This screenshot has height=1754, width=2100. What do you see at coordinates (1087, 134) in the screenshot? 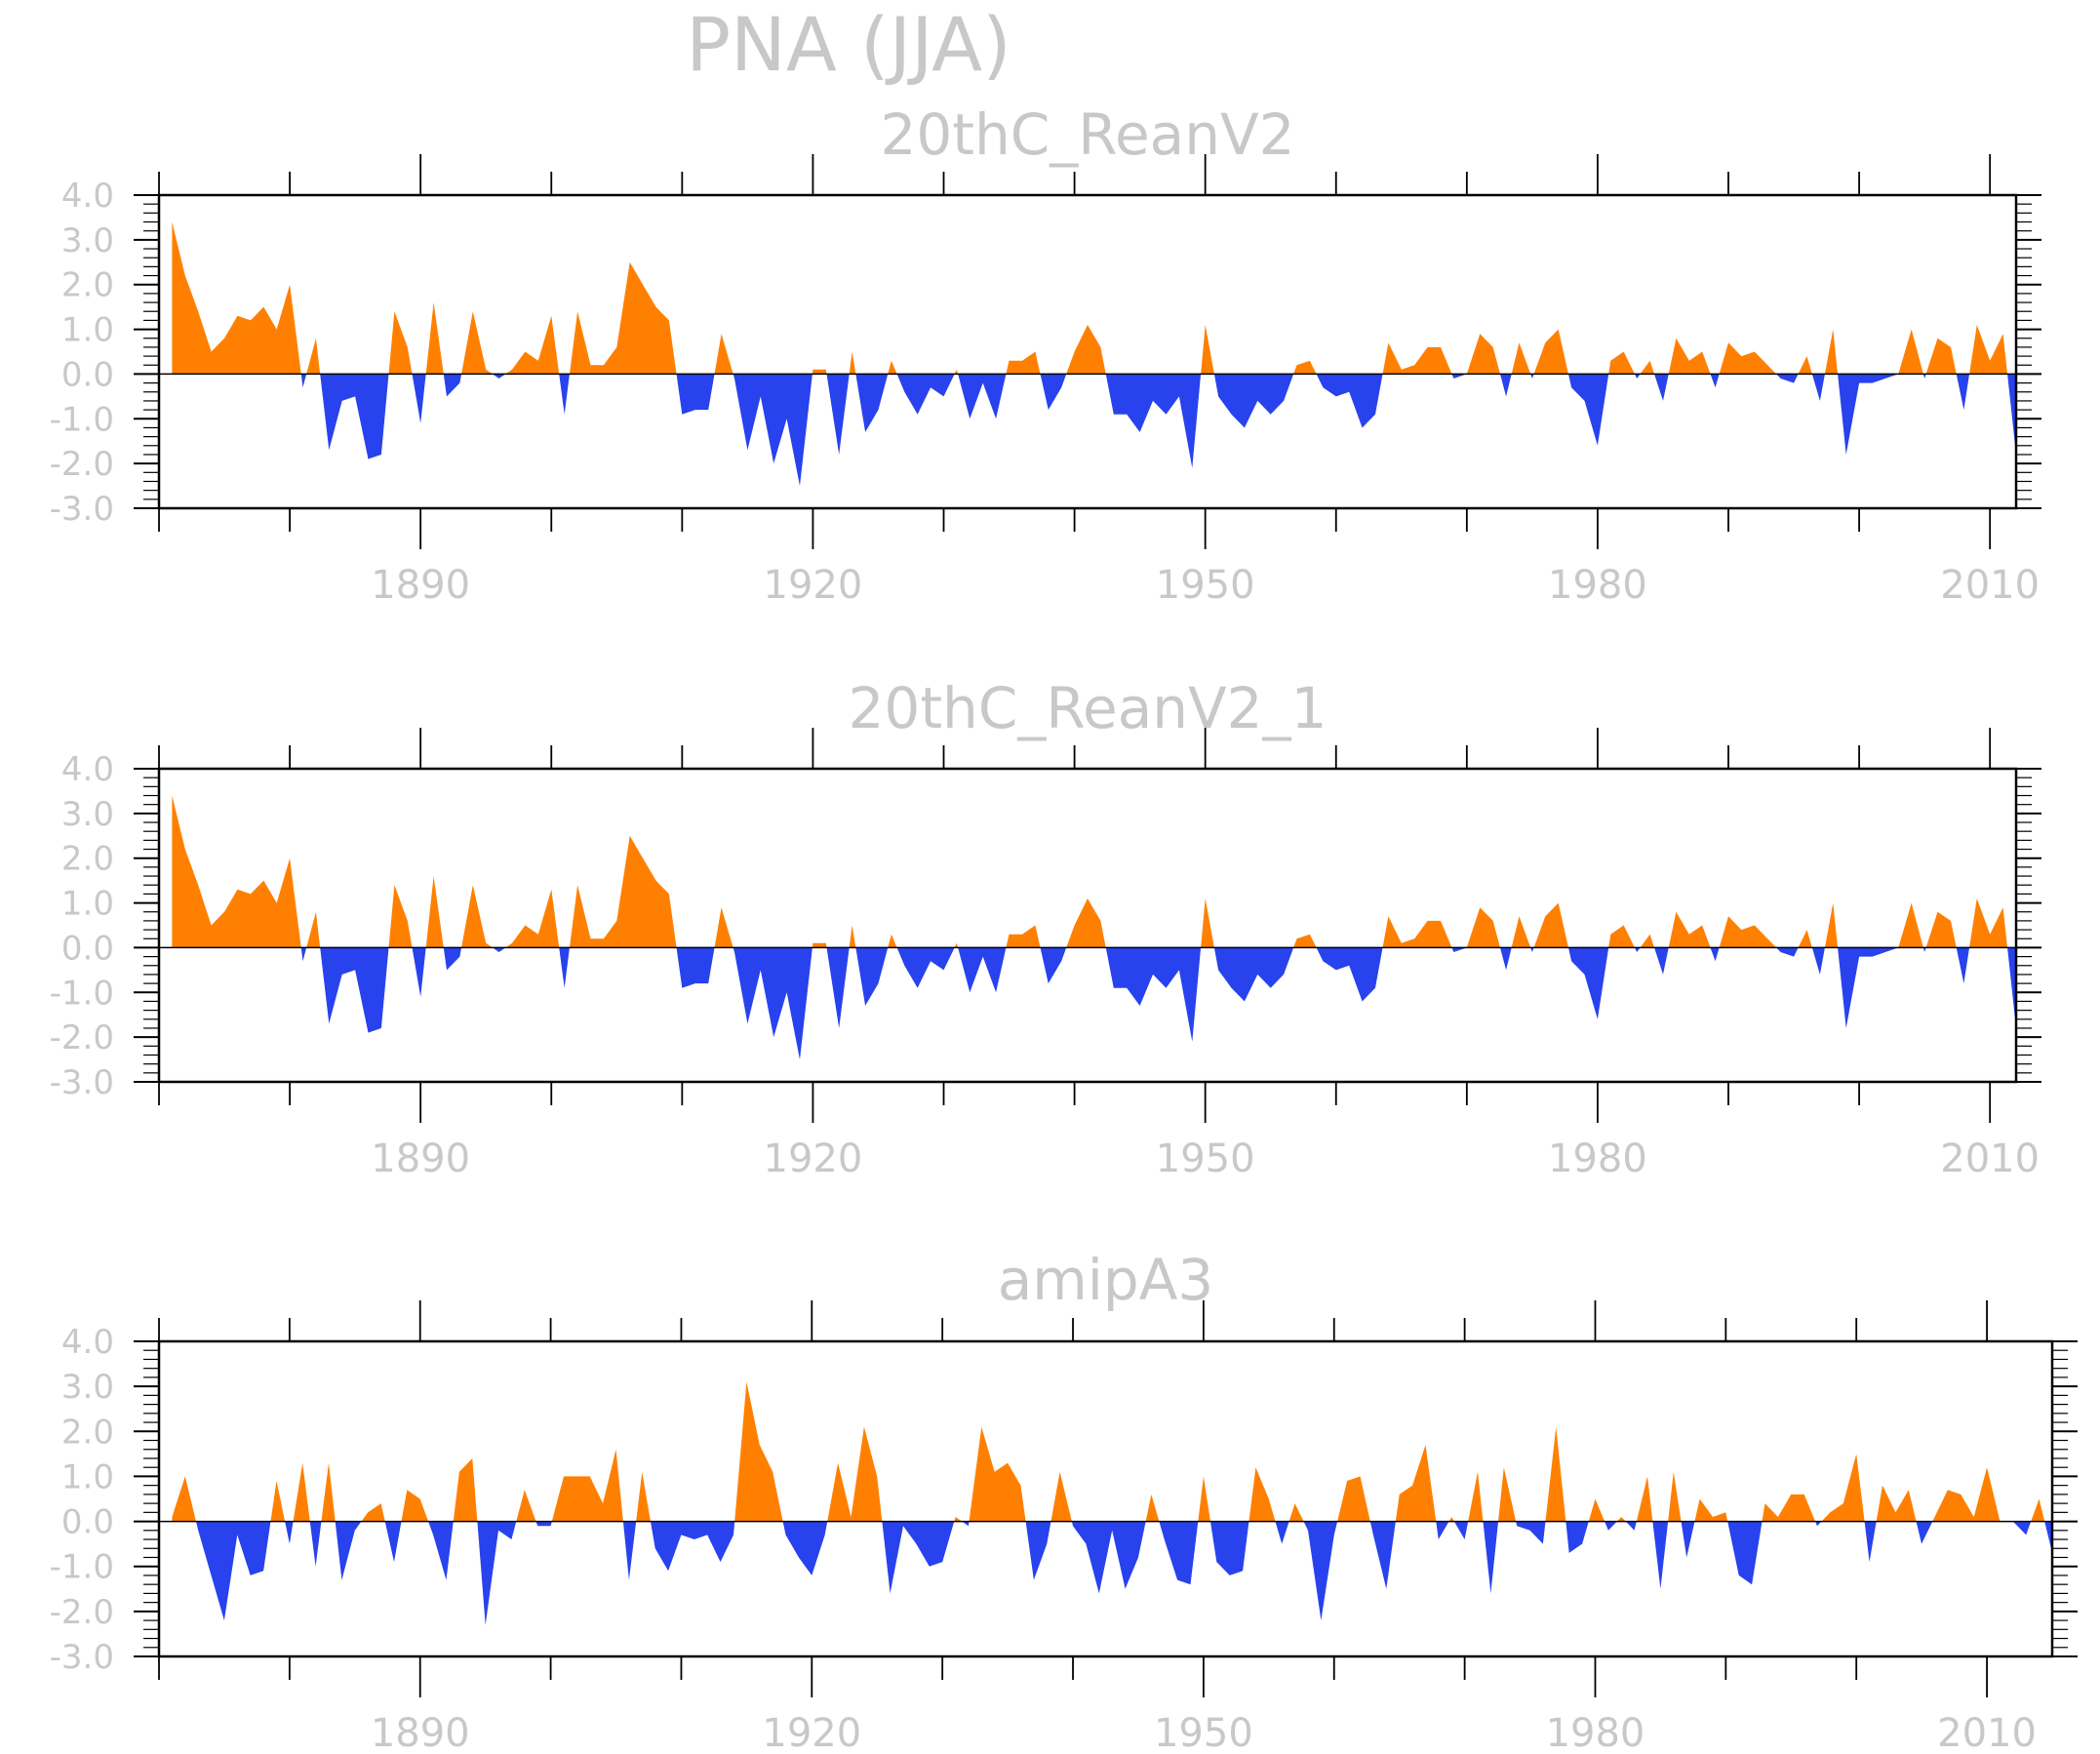
I see `panel-title: 20thC_ReanV2` at bounding box center [1087, 134].